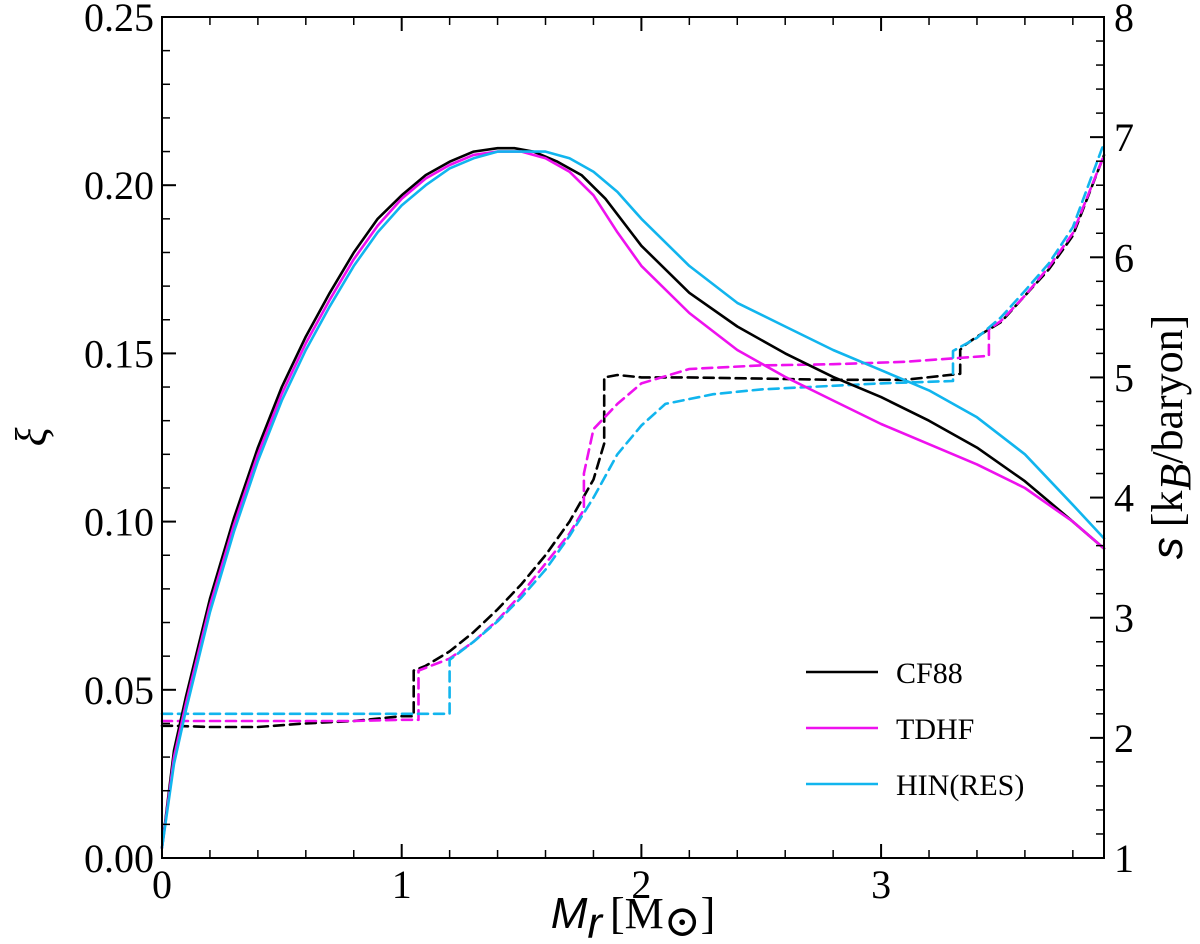  What do you see at coordinates (119, 522) in the screenshot?
I see `y-tick-label: 0.10` at bounding box center [119, 522].